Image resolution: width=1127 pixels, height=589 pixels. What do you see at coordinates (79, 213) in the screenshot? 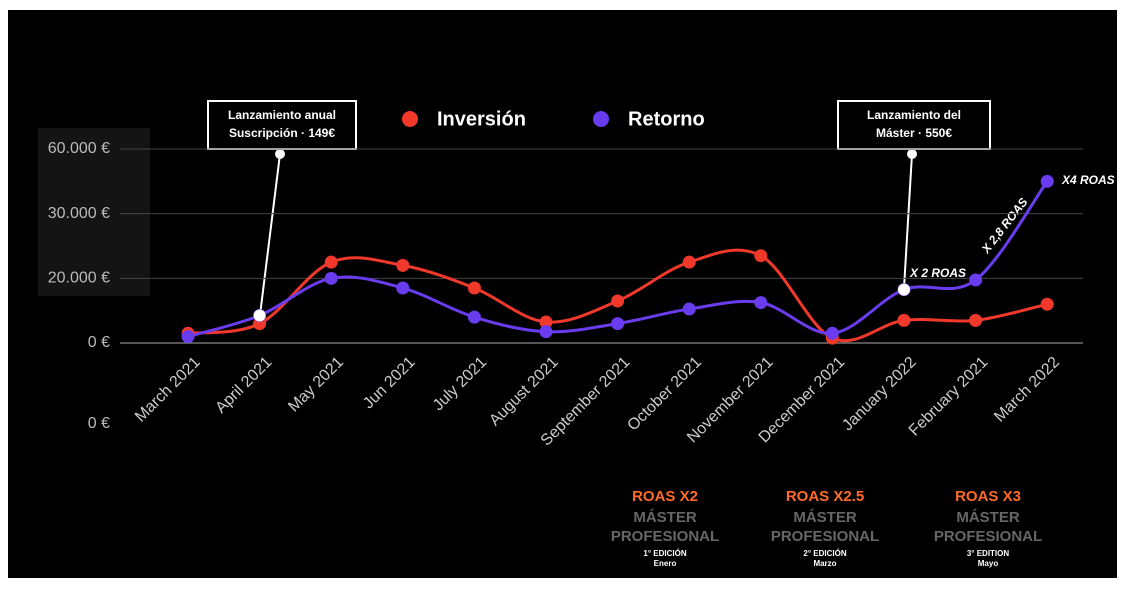
I see `y-tick-label: 30.000 €` at bounding box center [79, 213].